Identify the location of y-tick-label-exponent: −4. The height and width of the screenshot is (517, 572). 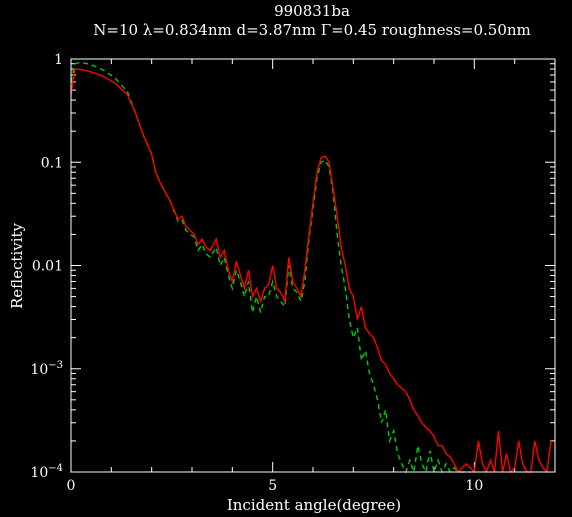
(55, 468).